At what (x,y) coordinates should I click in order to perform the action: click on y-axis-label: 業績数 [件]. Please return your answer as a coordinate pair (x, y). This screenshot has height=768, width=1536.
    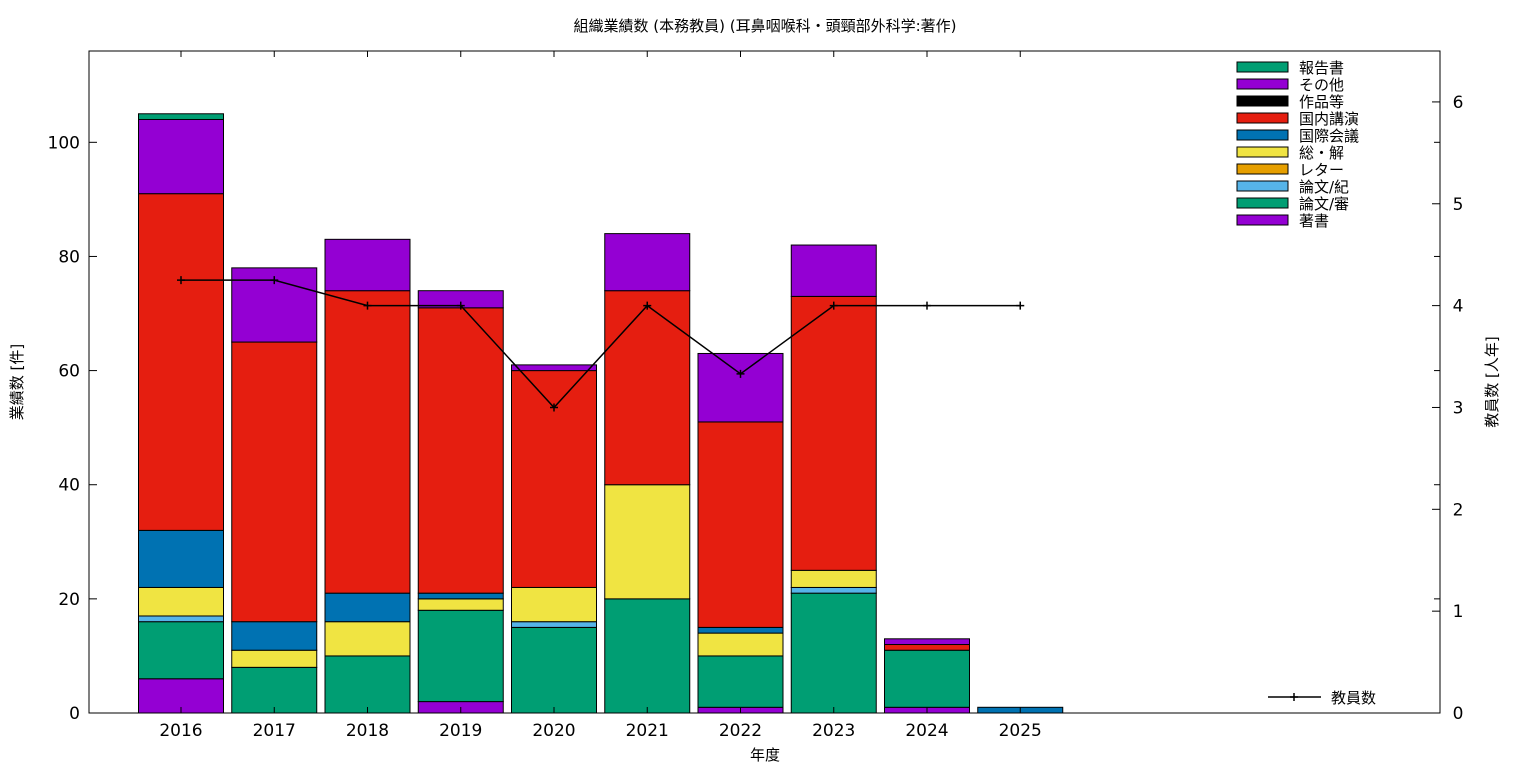
    Looking at the image, I should click on (17, 382).